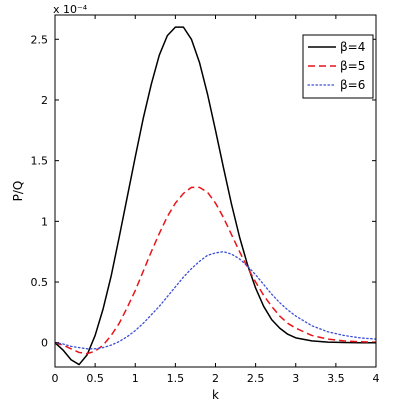 The width and height of the screenshot is (415, 419). I want to click on y-scale-multiplier: x 10⁻⁴, so click(70, 9).